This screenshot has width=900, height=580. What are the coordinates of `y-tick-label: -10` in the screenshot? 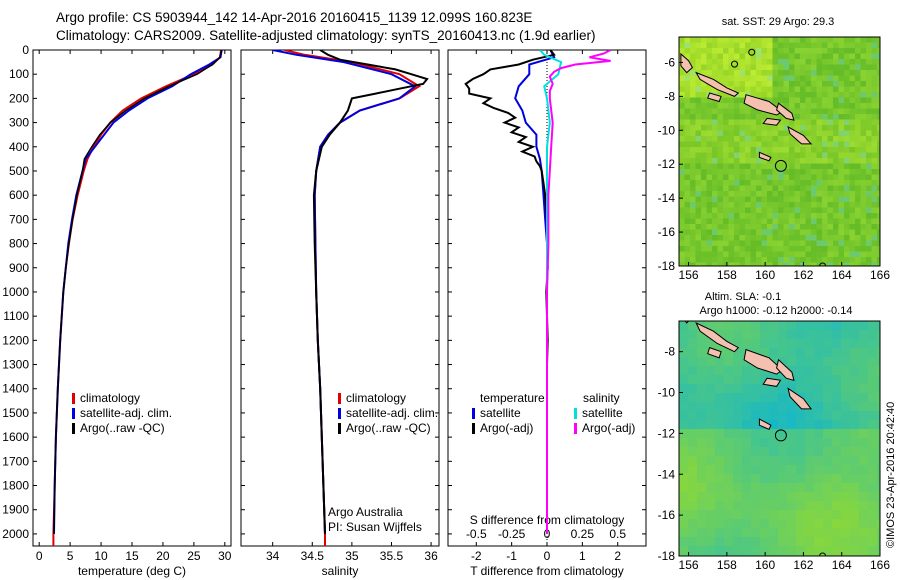 It's located at (667, 130).